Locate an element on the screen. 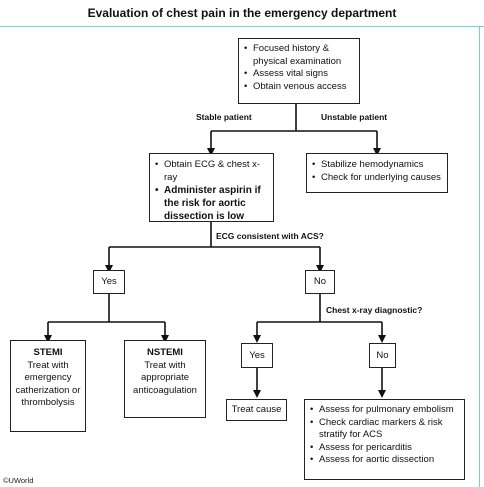  unstable-item: Check for underlying causes is located at coordinates (377, 178).